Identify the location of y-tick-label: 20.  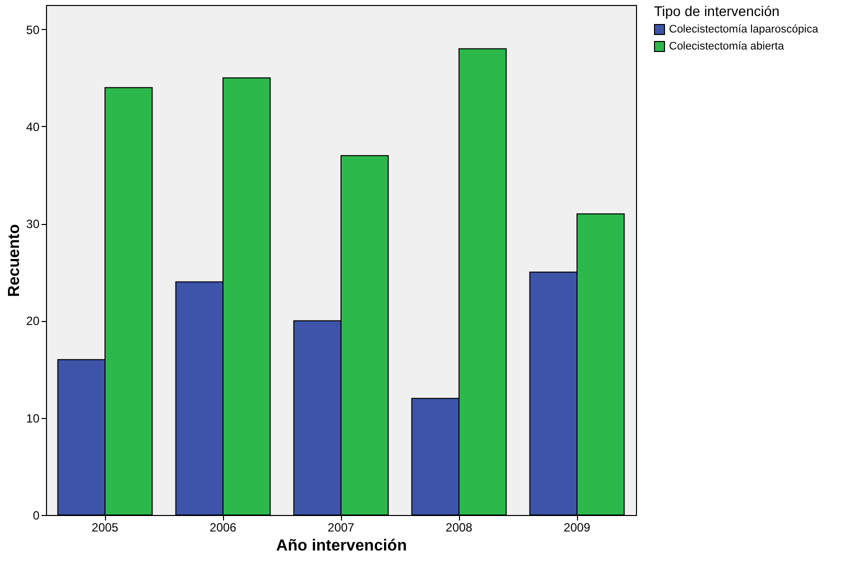
(33, 321).